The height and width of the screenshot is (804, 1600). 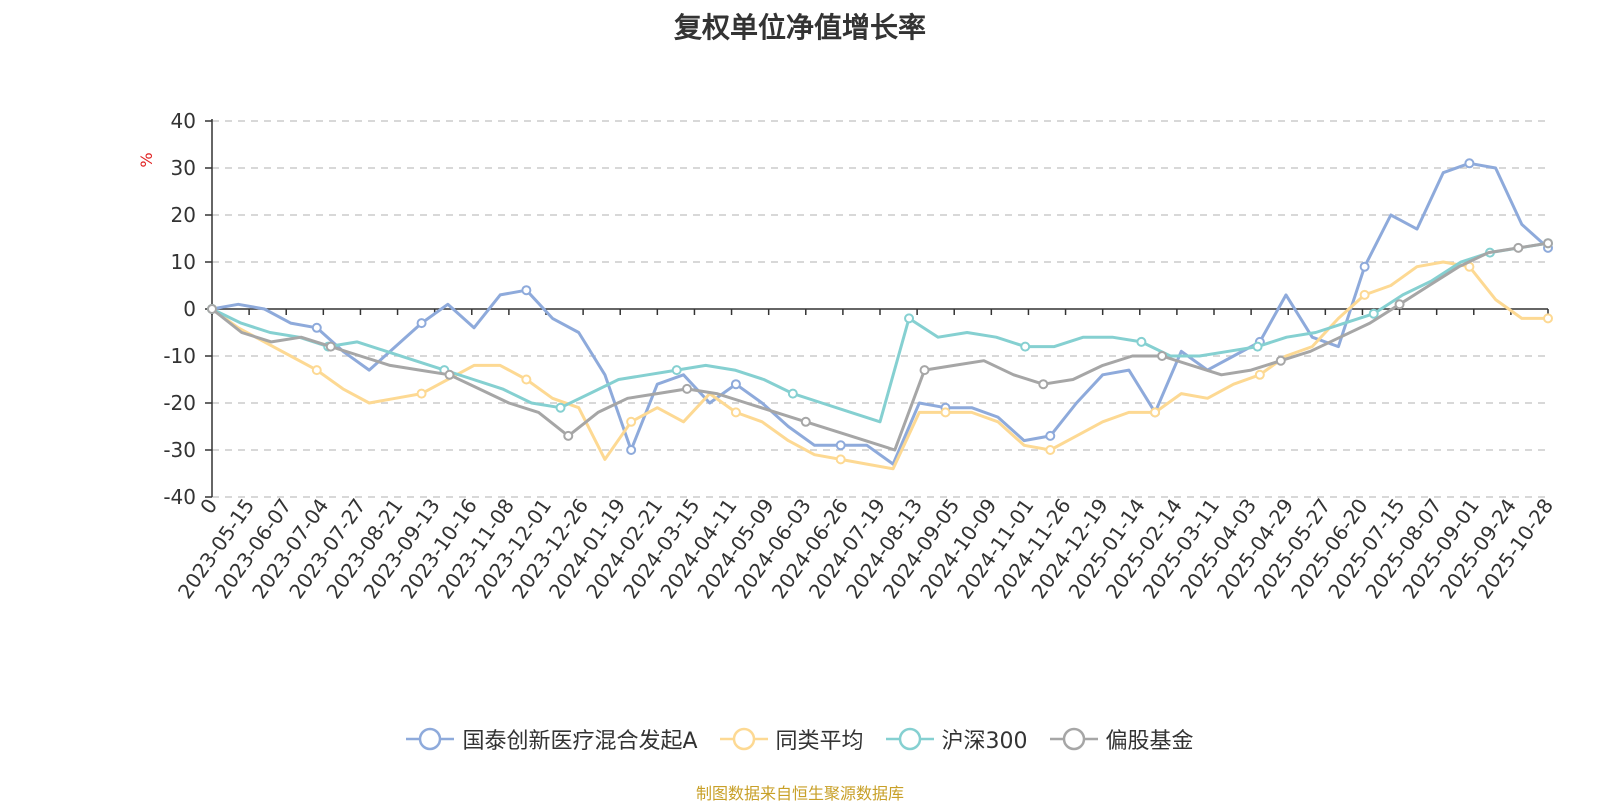 I want to click on legend-label: 同类平均, so click(x=819, y=741).